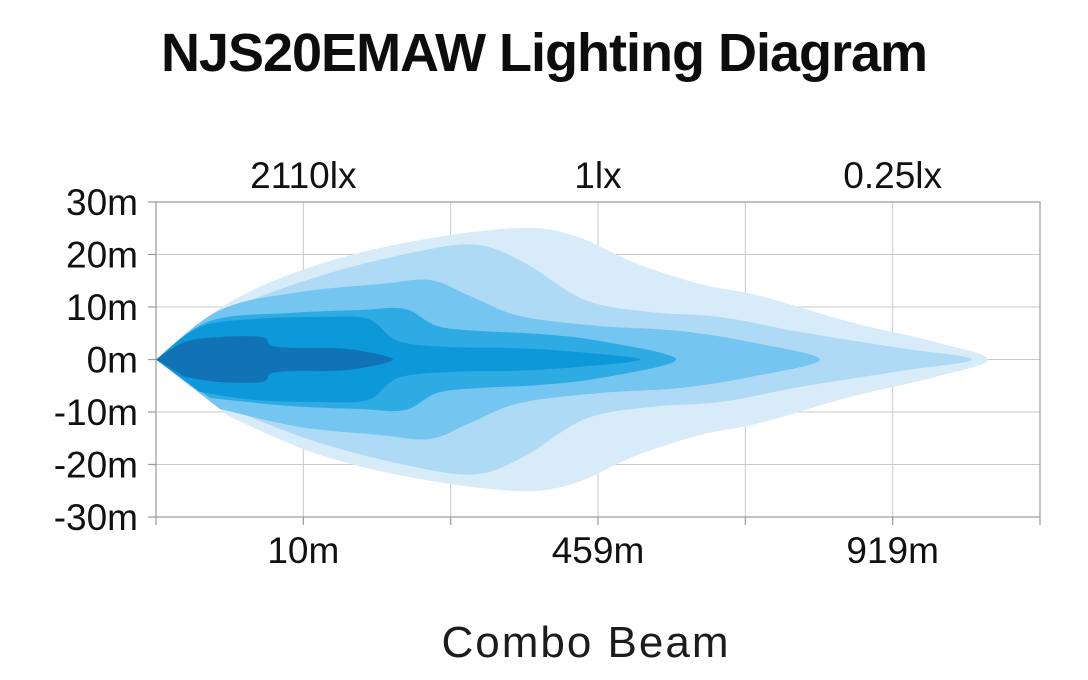  Describe the element at coordinates (892, 175) in the screenshot. I see `x-axis-illuminance-label: 0.25lx` at that location.